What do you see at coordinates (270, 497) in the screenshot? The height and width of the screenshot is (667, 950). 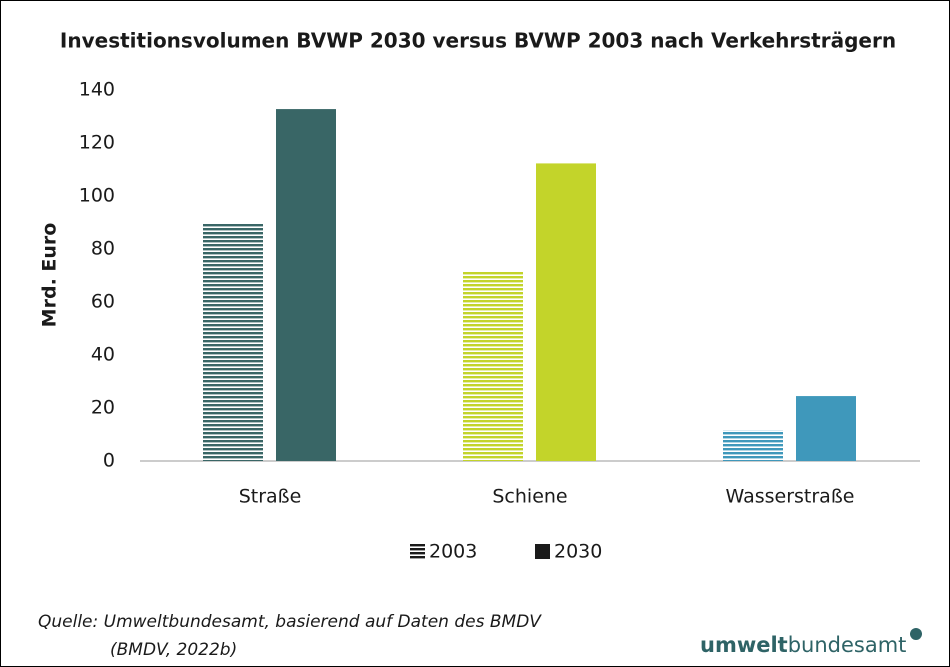 I see `x-tick-label: Straße` at bounding box center [270, 497].